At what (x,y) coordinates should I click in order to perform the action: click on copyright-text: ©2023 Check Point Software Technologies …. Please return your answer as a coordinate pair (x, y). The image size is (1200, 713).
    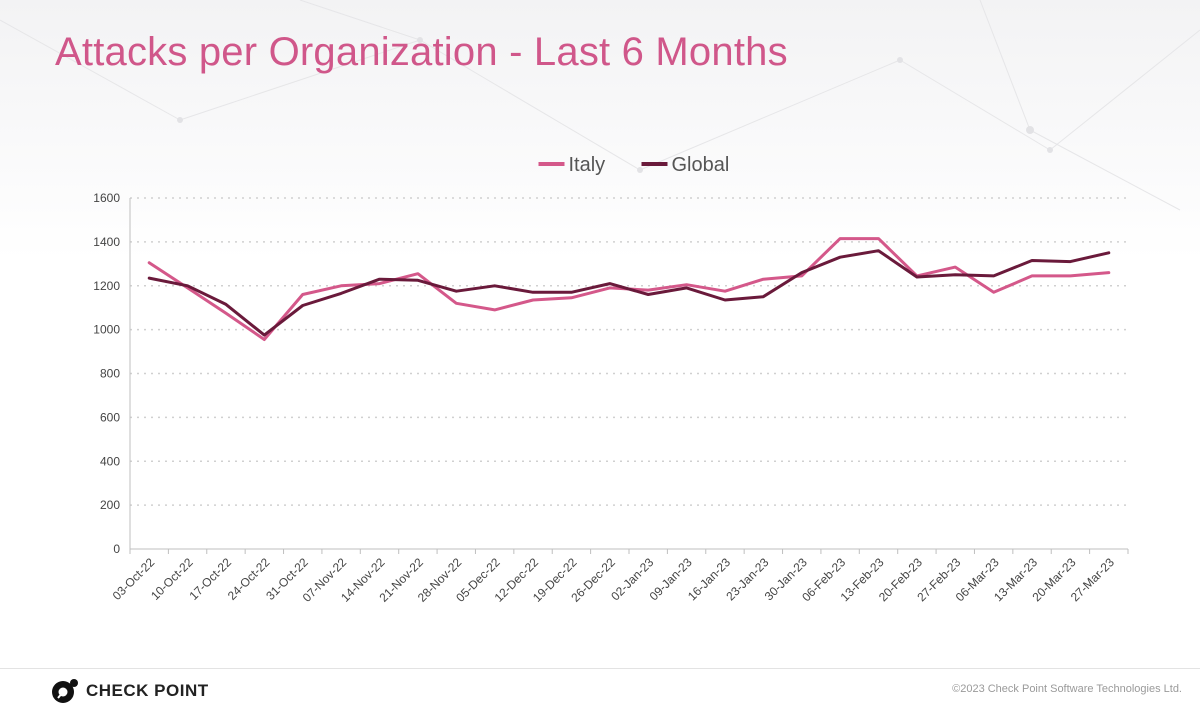
    Looking at the image, I should click on (1067, 689).